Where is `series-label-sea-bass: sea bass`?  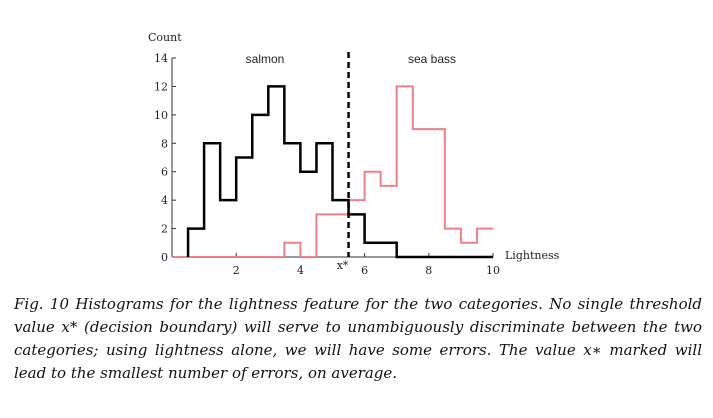 series-label-sea-bass: sea bass is located at coordinates (432, 59).